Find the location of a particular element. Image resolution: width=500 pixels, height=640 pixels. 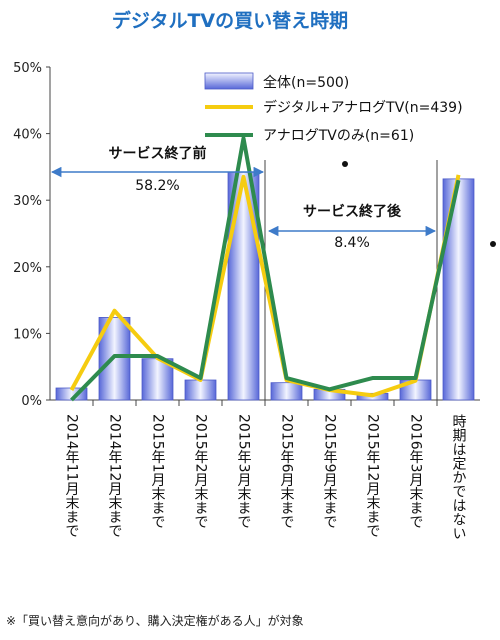

x-tick-label: 時期は定かではない is located at coordinates (459, 477).